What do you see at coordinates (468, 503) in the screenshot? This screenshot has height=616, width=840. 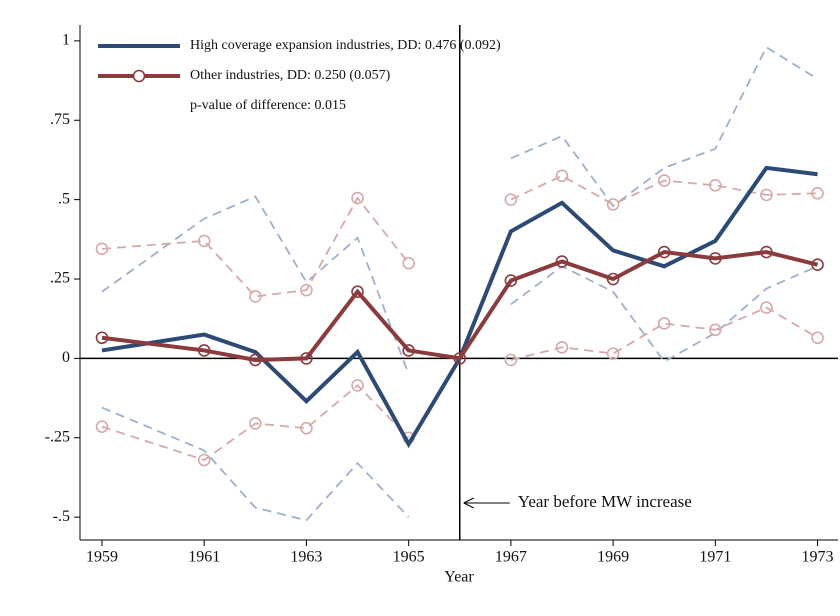 I see `arrow-head` at bounding box center [468, 503].